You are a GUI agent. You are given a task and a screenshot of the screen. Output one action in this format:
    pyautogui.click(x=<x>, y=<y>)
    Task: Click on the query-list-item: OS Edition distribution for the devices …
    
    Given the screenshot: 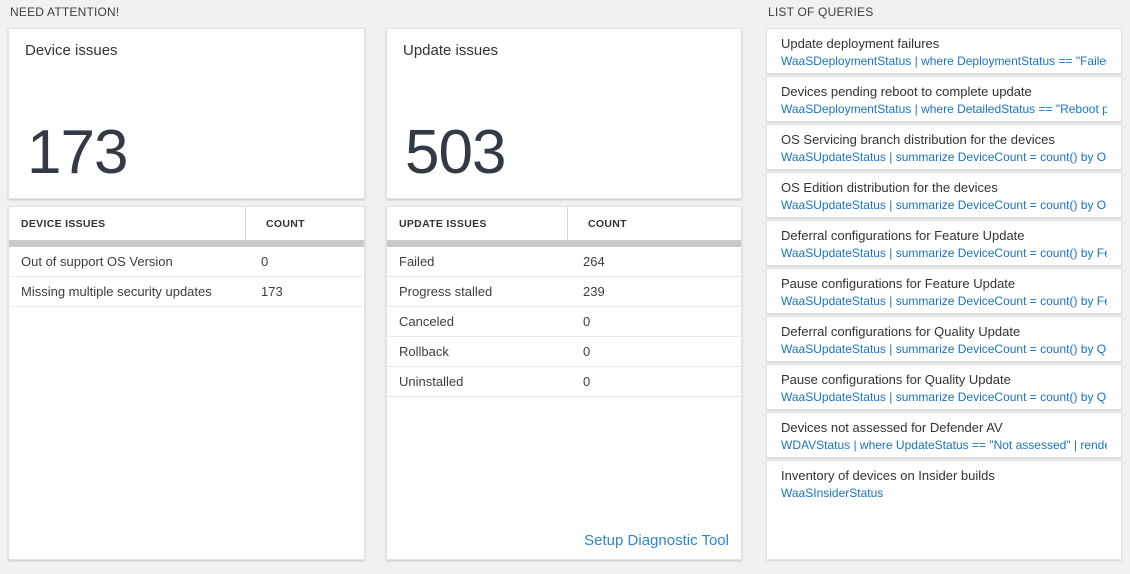 What is the action you would take?
    pyautogui.click(x=944, y=195)
    